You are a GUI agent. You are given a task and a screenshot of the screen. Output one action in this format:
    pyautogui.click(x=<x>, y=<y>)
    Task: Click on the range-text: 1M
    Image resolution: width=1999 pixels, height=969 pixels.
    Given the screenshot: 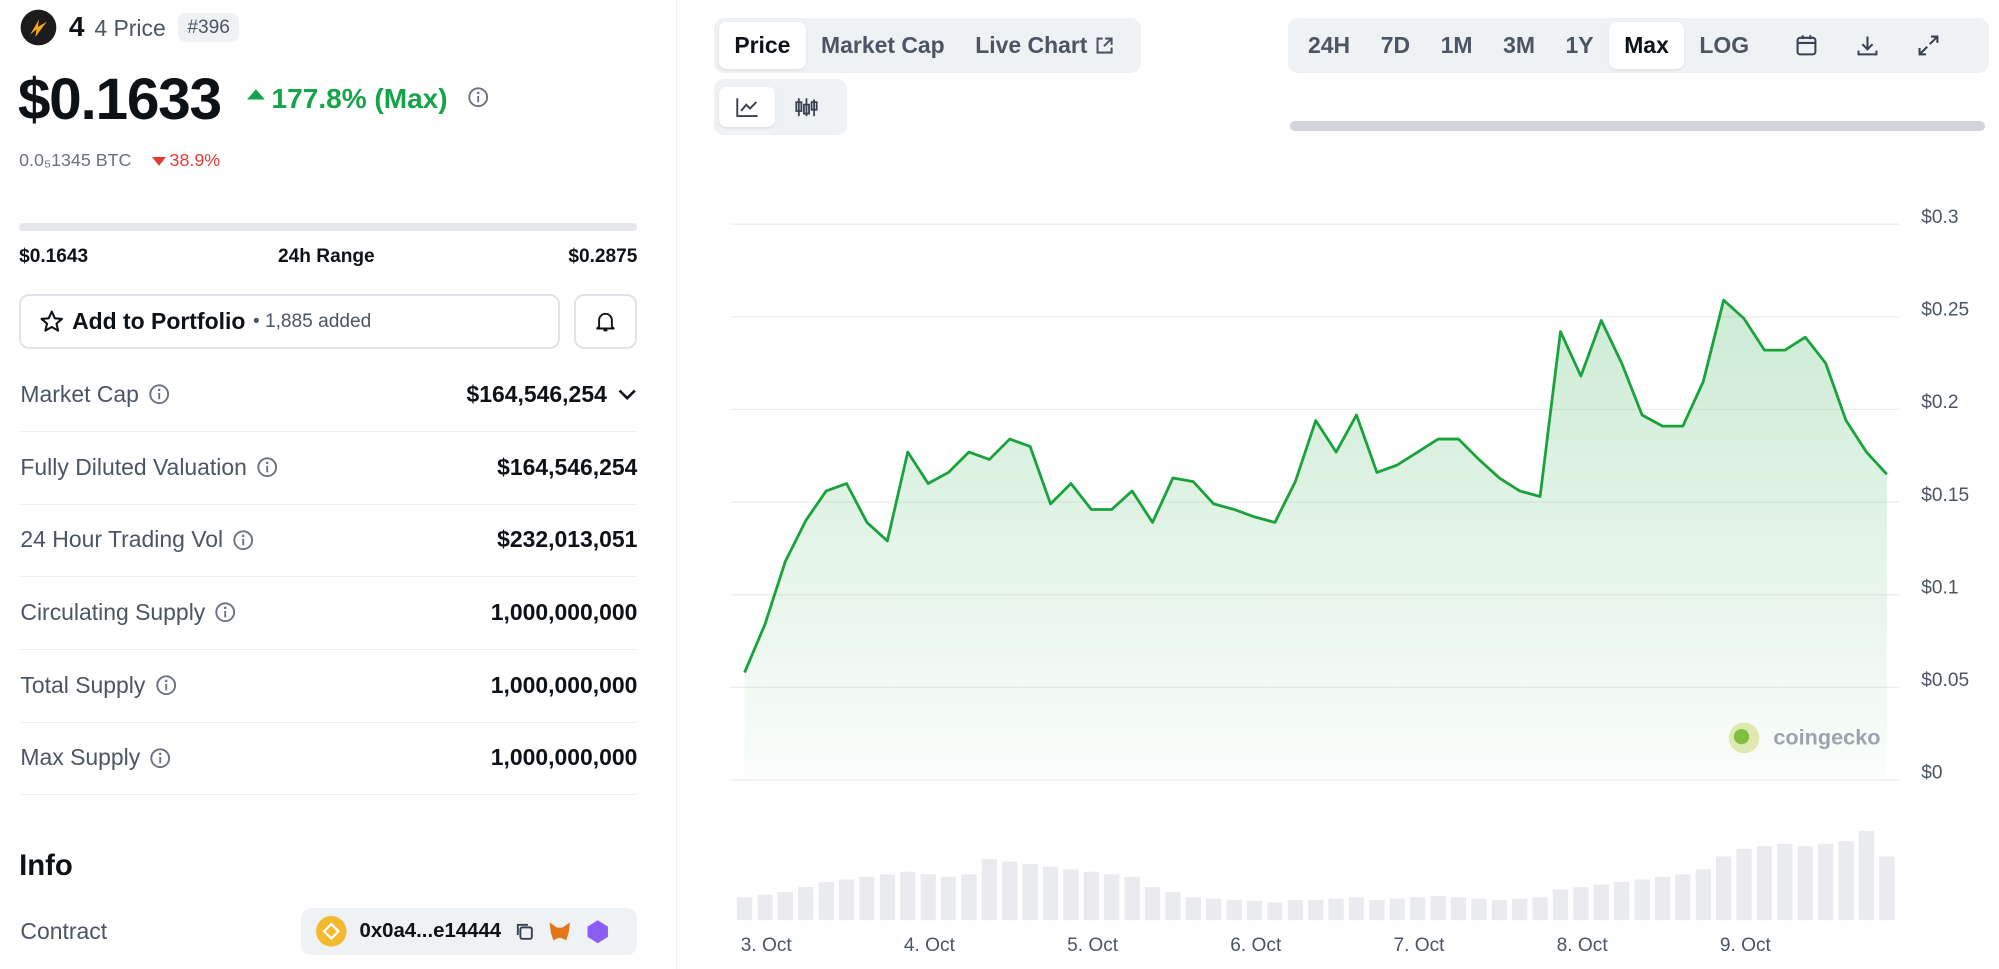 What is the action you would take?
    pyautogui.click(x=1456, y=44)
    